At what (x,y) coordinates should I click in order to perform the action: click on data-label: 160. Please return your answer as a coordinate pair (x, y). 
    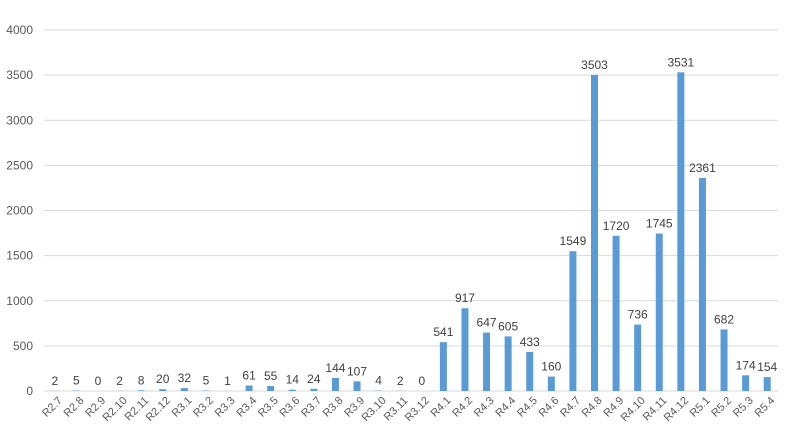
    Looking at the image, I should click on (551, 367).